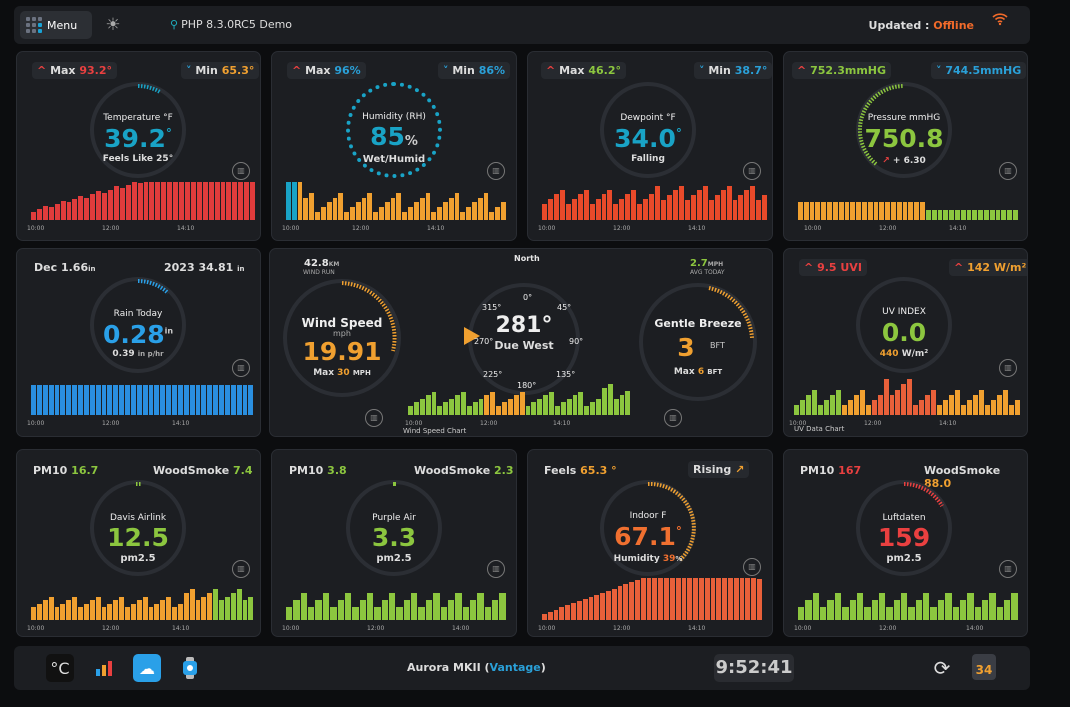 This screenshot has width=1070, height=707. I want to click on temp-bar-chart, so click(143, 200).